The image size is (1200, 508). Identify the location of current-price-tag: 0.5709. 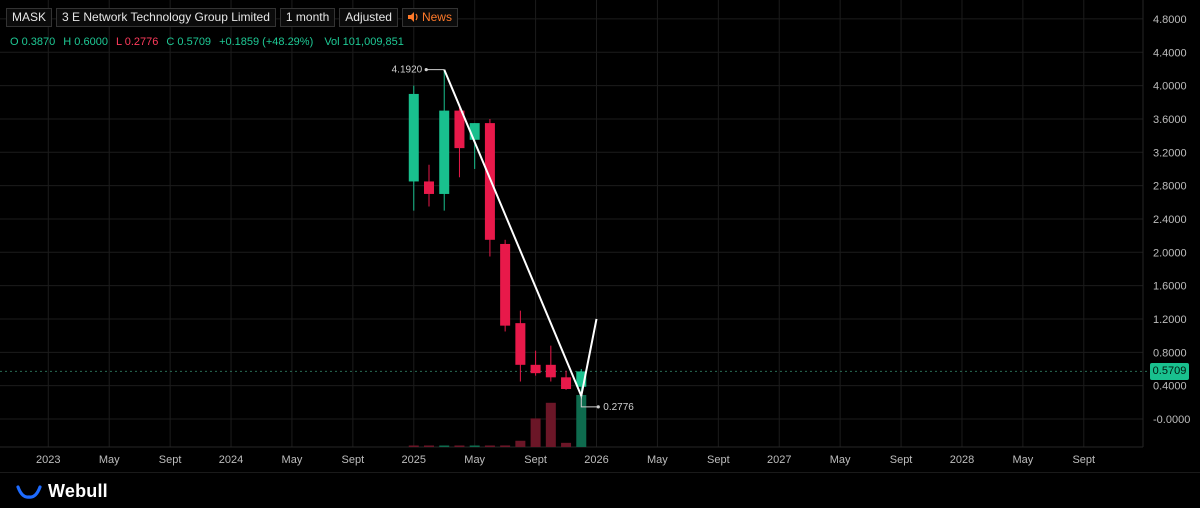
(1169, 371).